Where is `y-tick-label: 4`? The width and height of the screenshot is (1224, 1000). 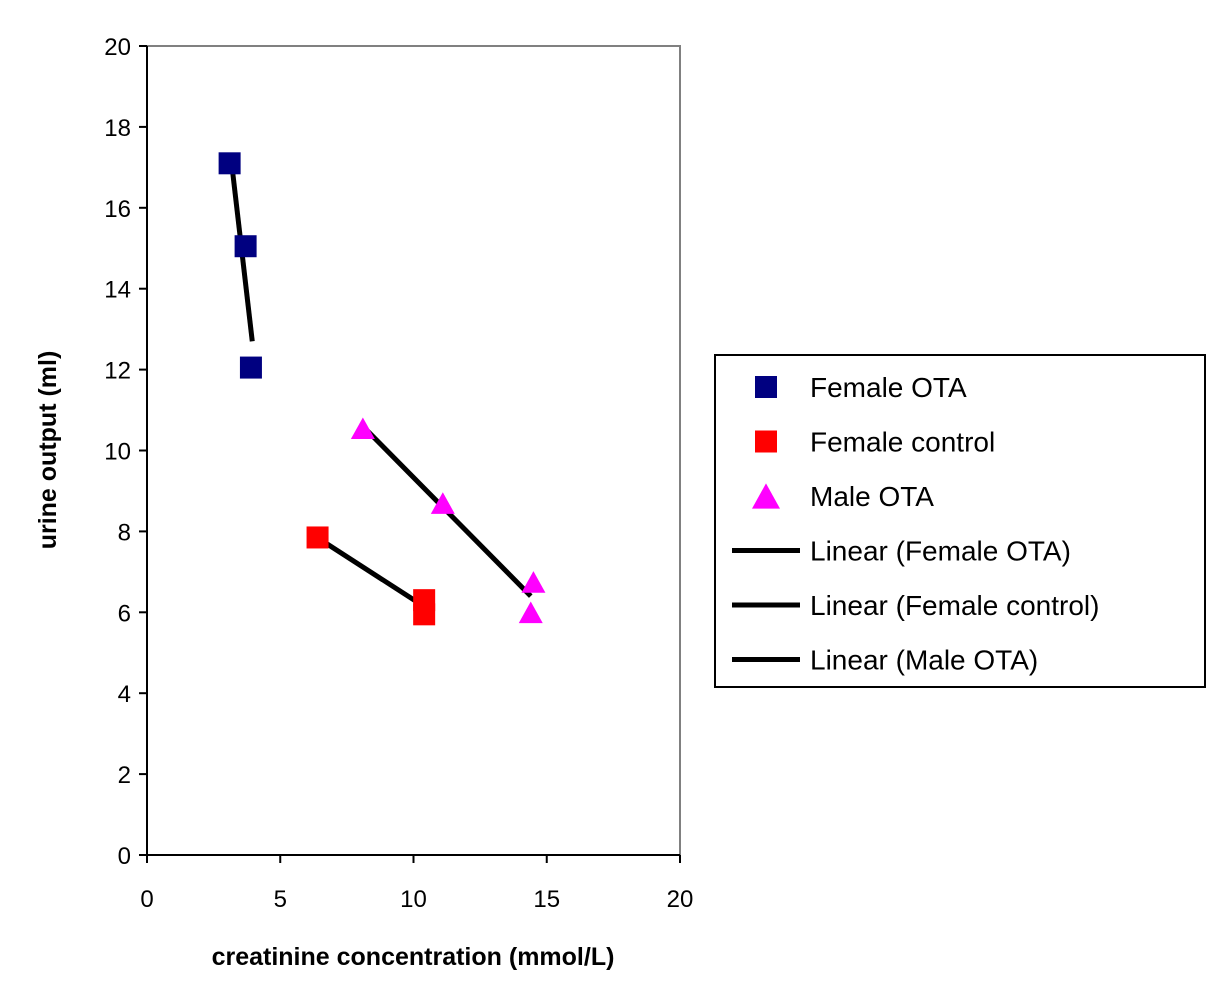 y-tick-label: 4 is located at coordinates (124, 694).